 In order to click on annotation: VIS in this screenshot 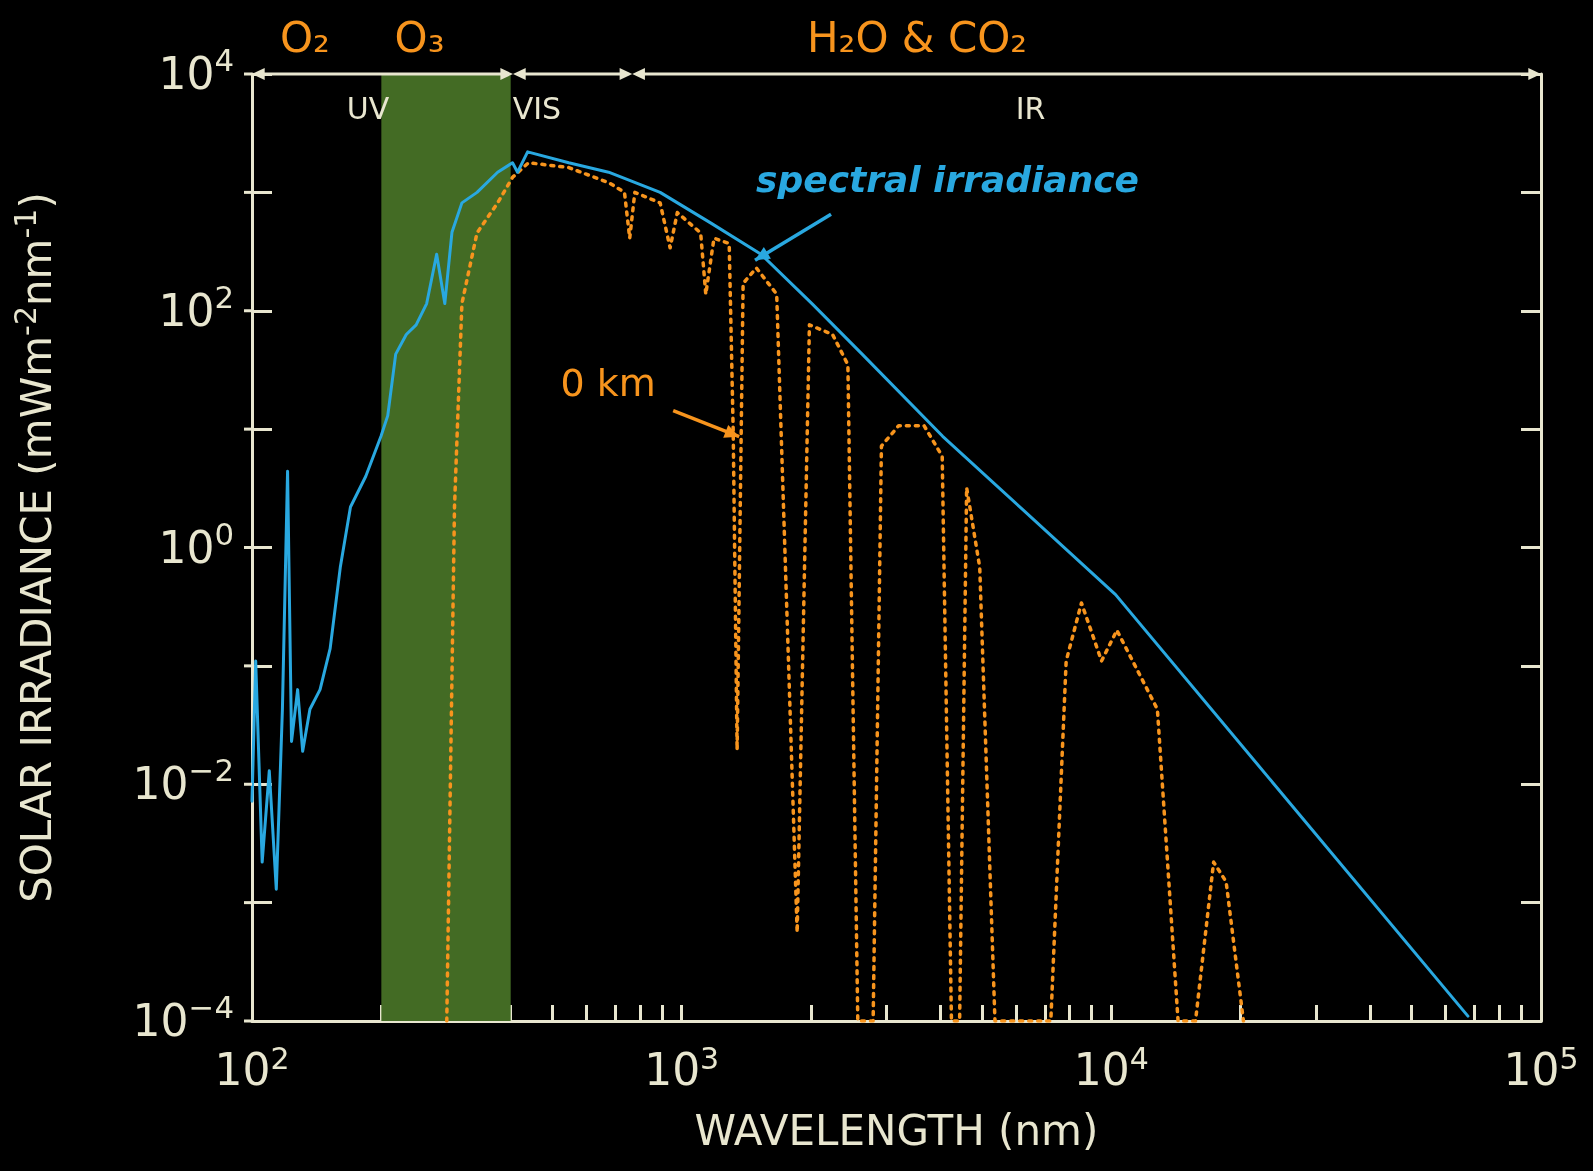, I will do `click(537, 108)`.